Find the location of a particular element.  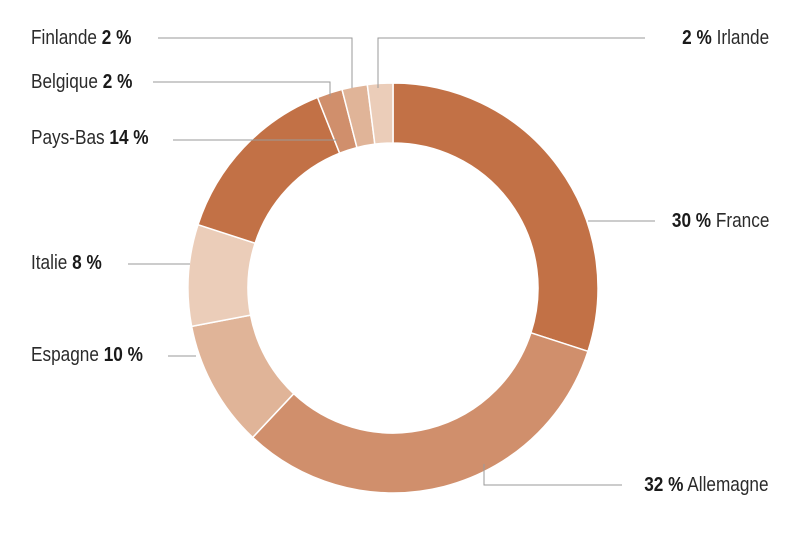

label-allemagne-name: Allemagne is located at coordinates (728, 485).